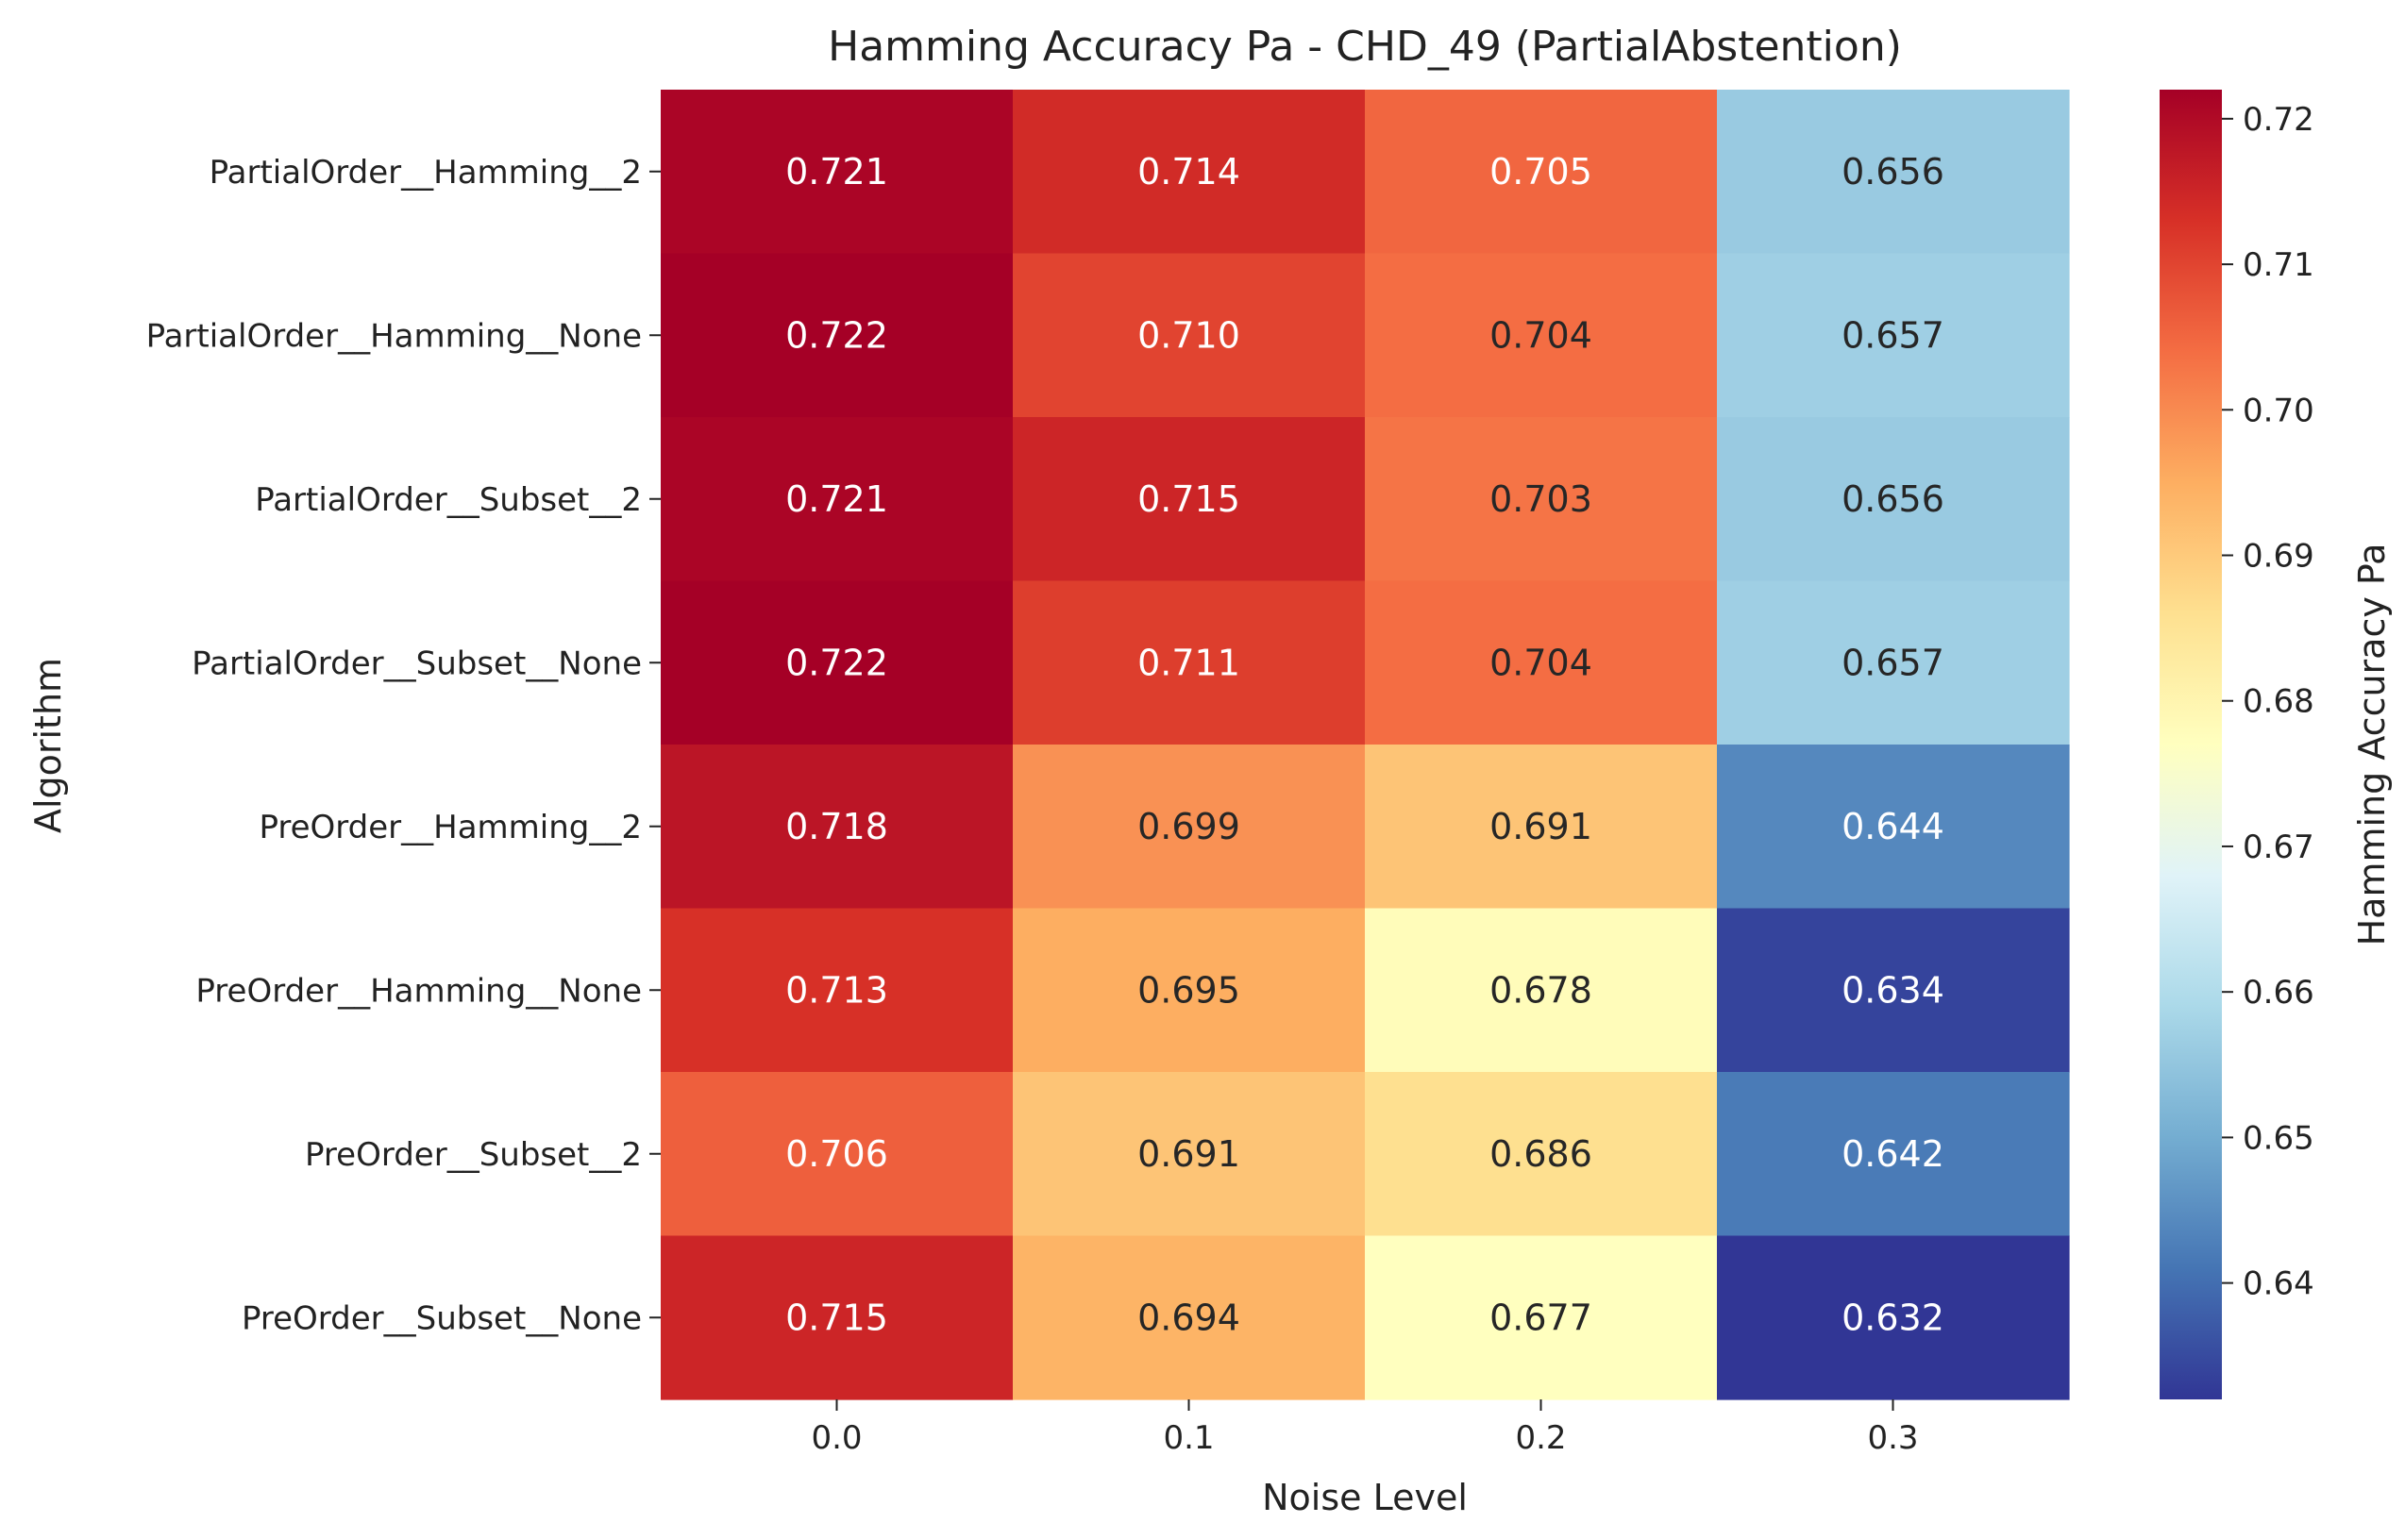 This screenshot has height=1540, width=2405. I want to click on colorbar-tick-label: 0.72, so click(2279, 120).